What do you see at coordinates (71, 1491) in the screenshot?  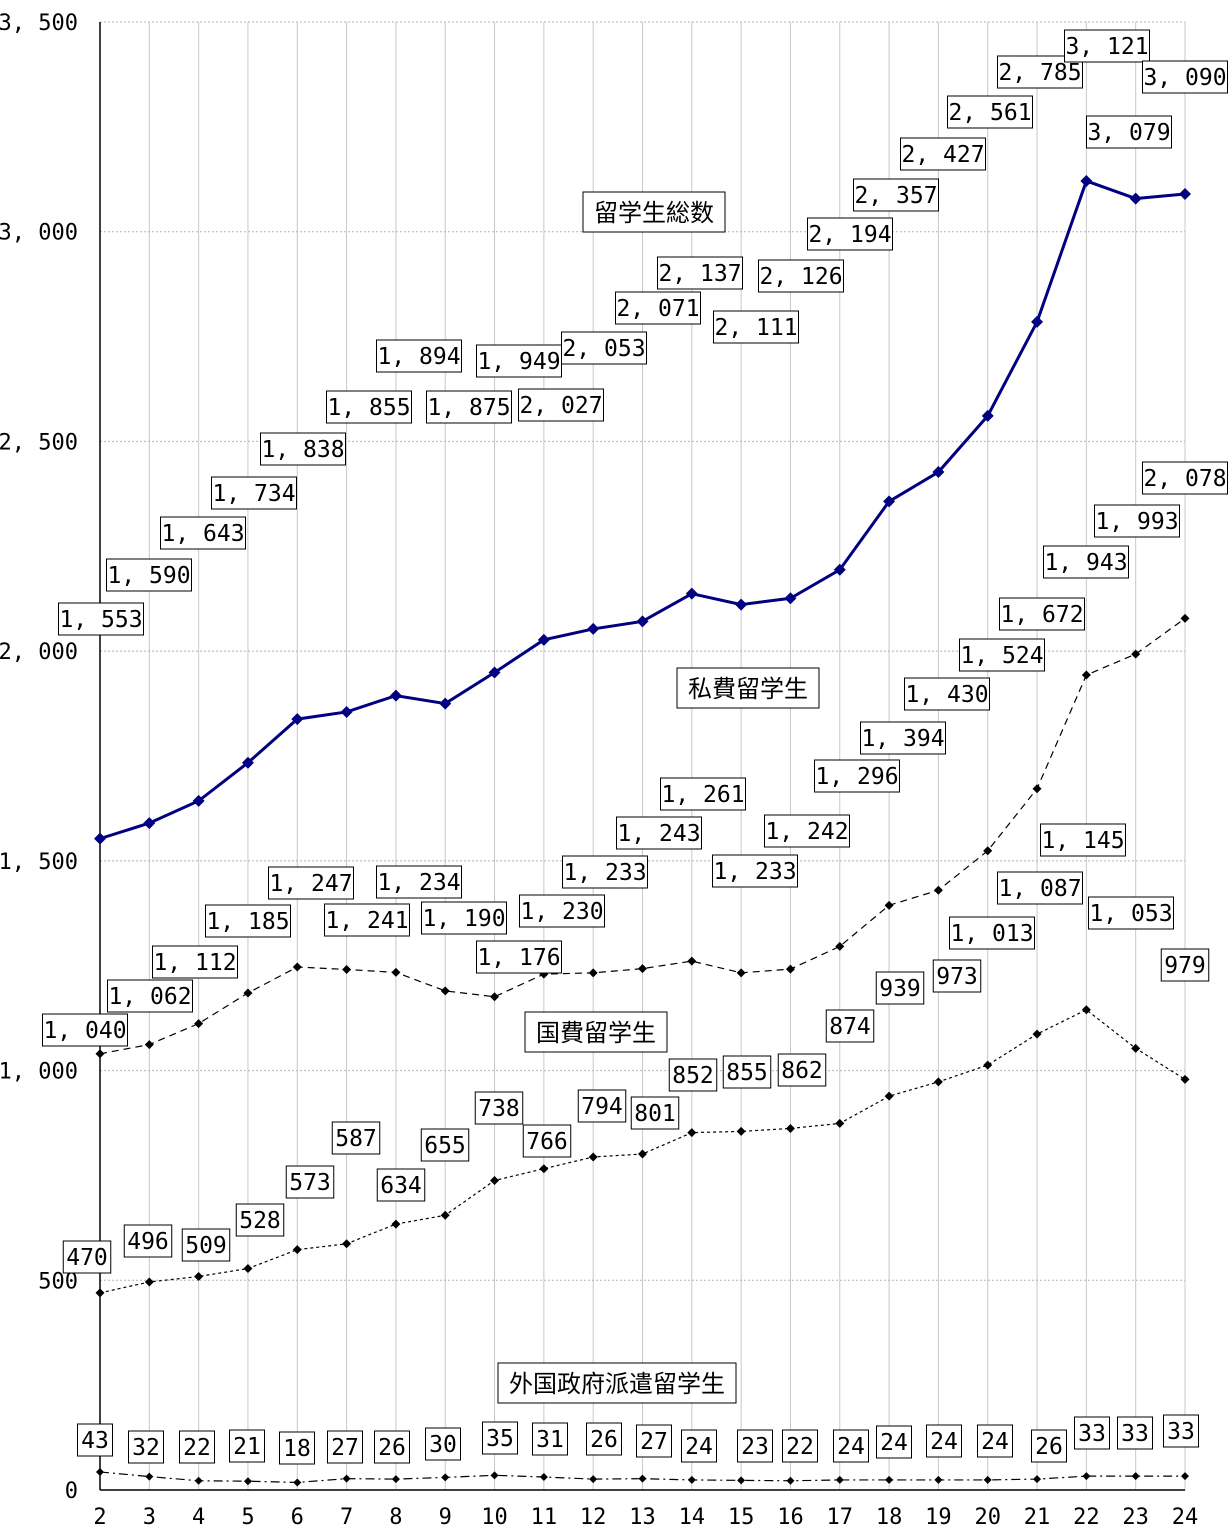 I see `y-tick-label: 0` at bounding box center [71, 1491].